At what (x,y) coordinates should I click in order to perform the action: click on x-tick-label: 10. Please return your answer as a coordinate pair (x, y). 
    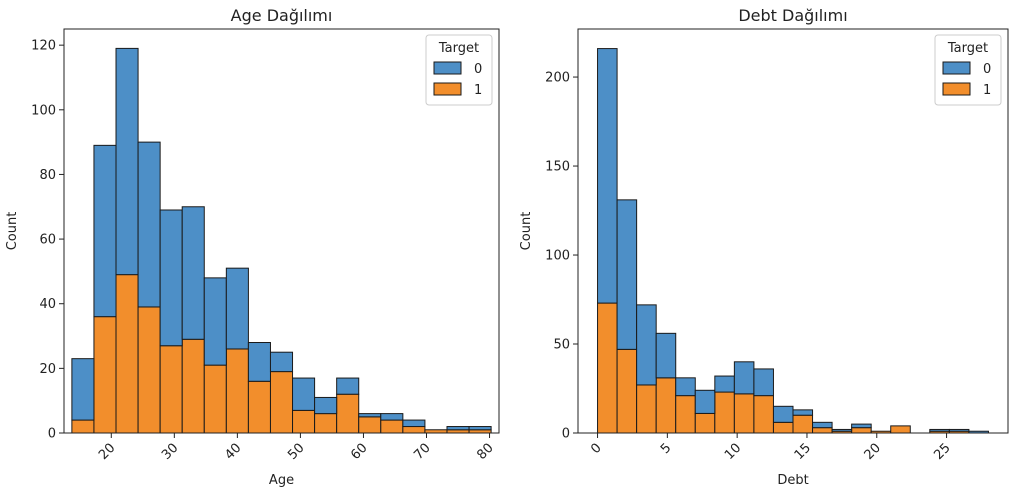
    Looking at the image, I should click on (733, 452).